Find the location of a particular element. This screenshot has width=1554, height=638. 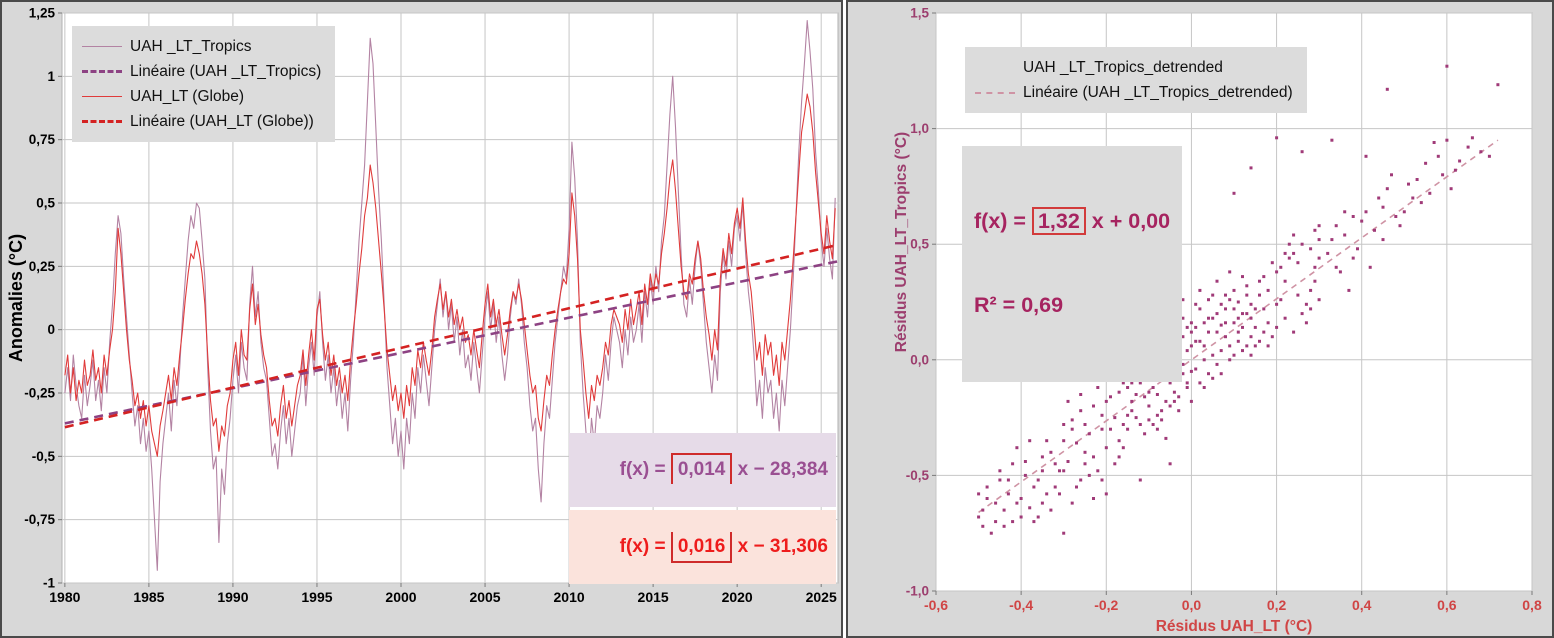

svg-text: -0,25 is located at coordinates (39, 393).